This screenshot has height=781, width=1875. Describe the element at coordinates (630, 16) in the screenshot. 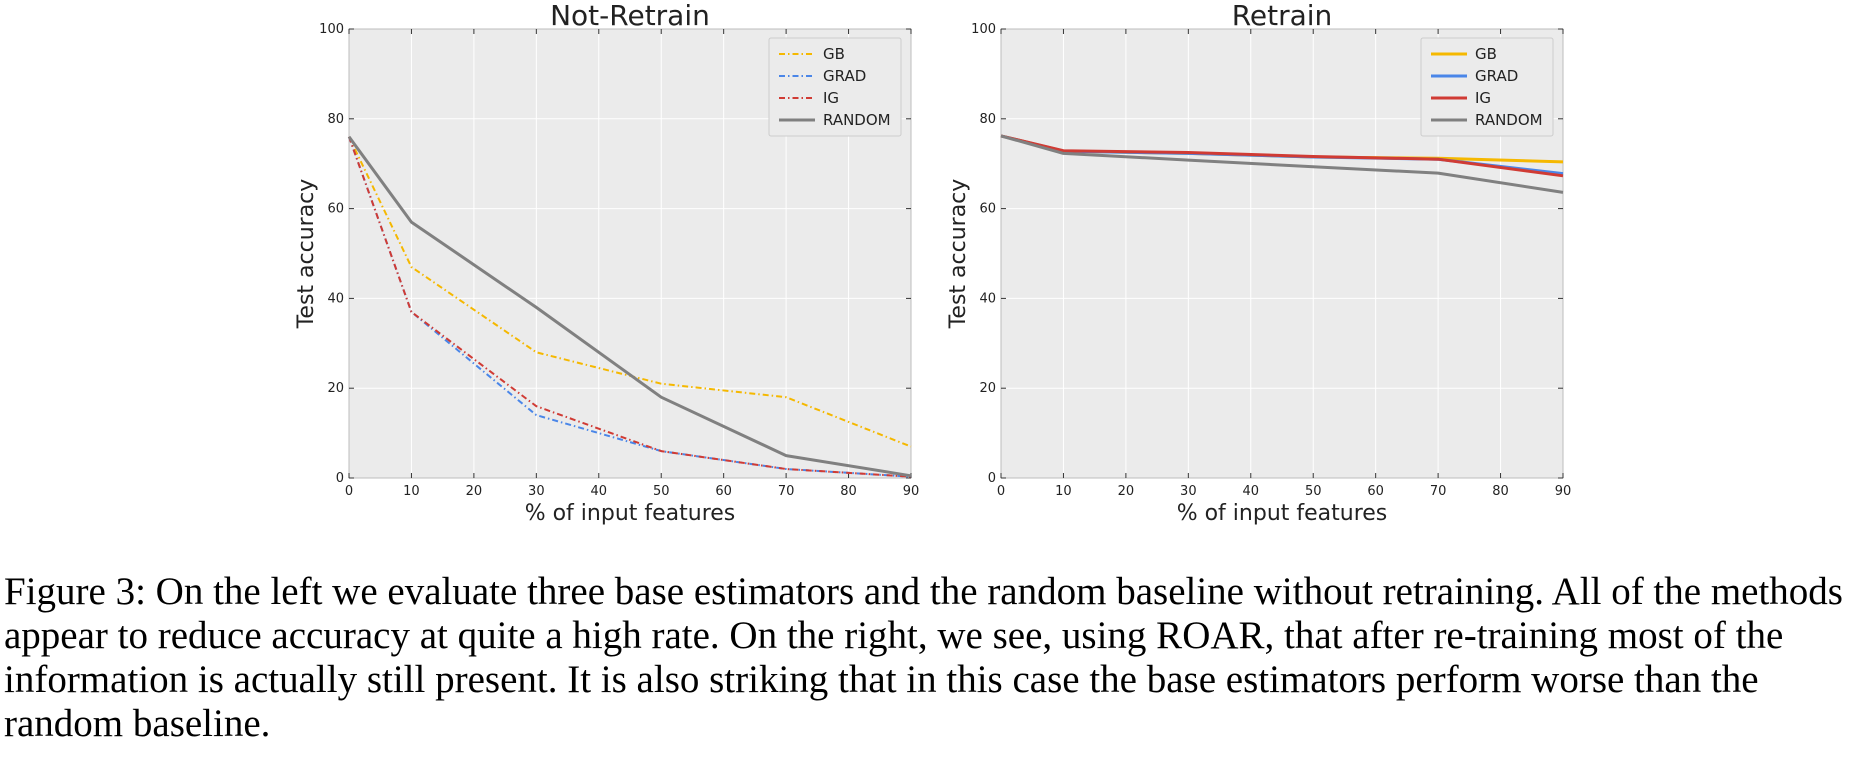

I see `chart-title: Not-Retrain` at that location.